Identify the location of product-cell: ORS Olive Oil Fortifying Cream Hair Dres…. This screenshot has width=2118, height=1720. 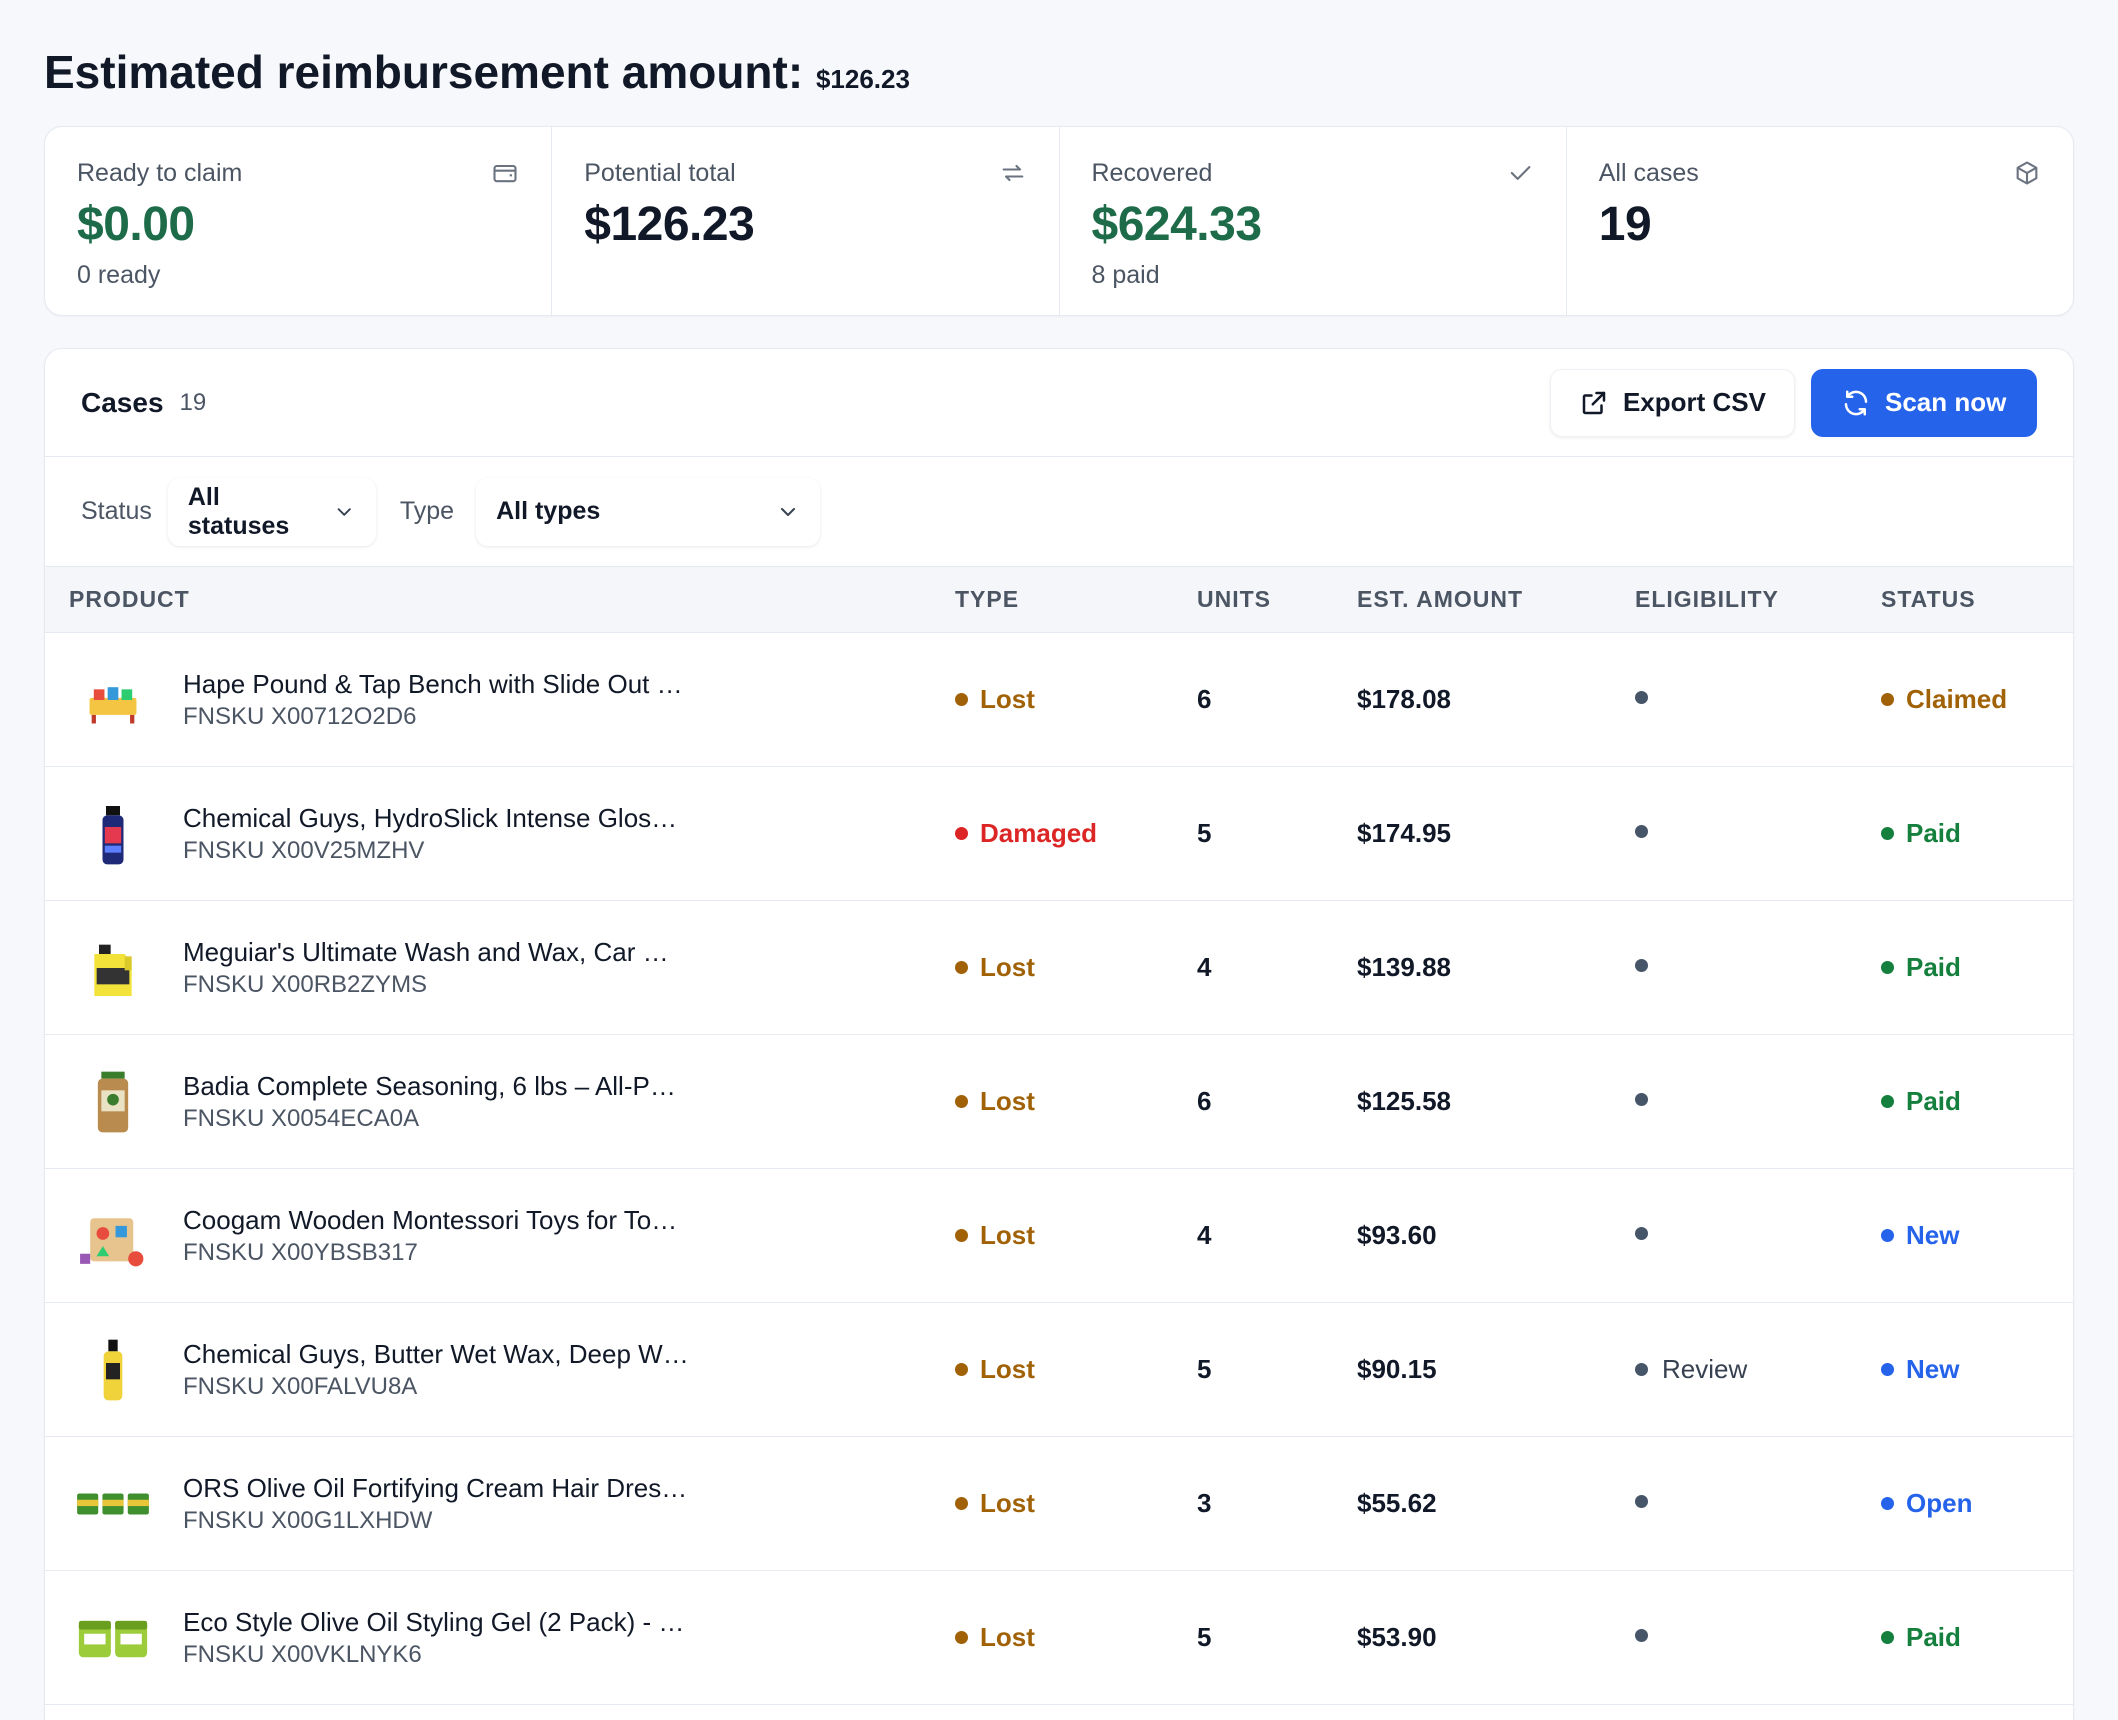
(500, 1504).